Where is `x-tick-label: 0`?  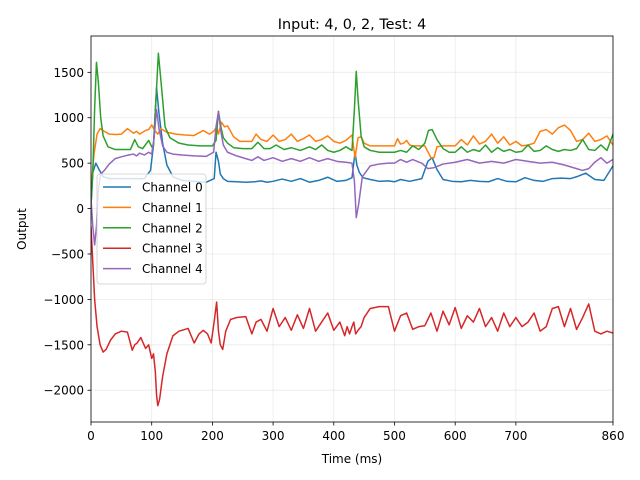 x-tick-label: 0 is located at coordinates (91, 436).